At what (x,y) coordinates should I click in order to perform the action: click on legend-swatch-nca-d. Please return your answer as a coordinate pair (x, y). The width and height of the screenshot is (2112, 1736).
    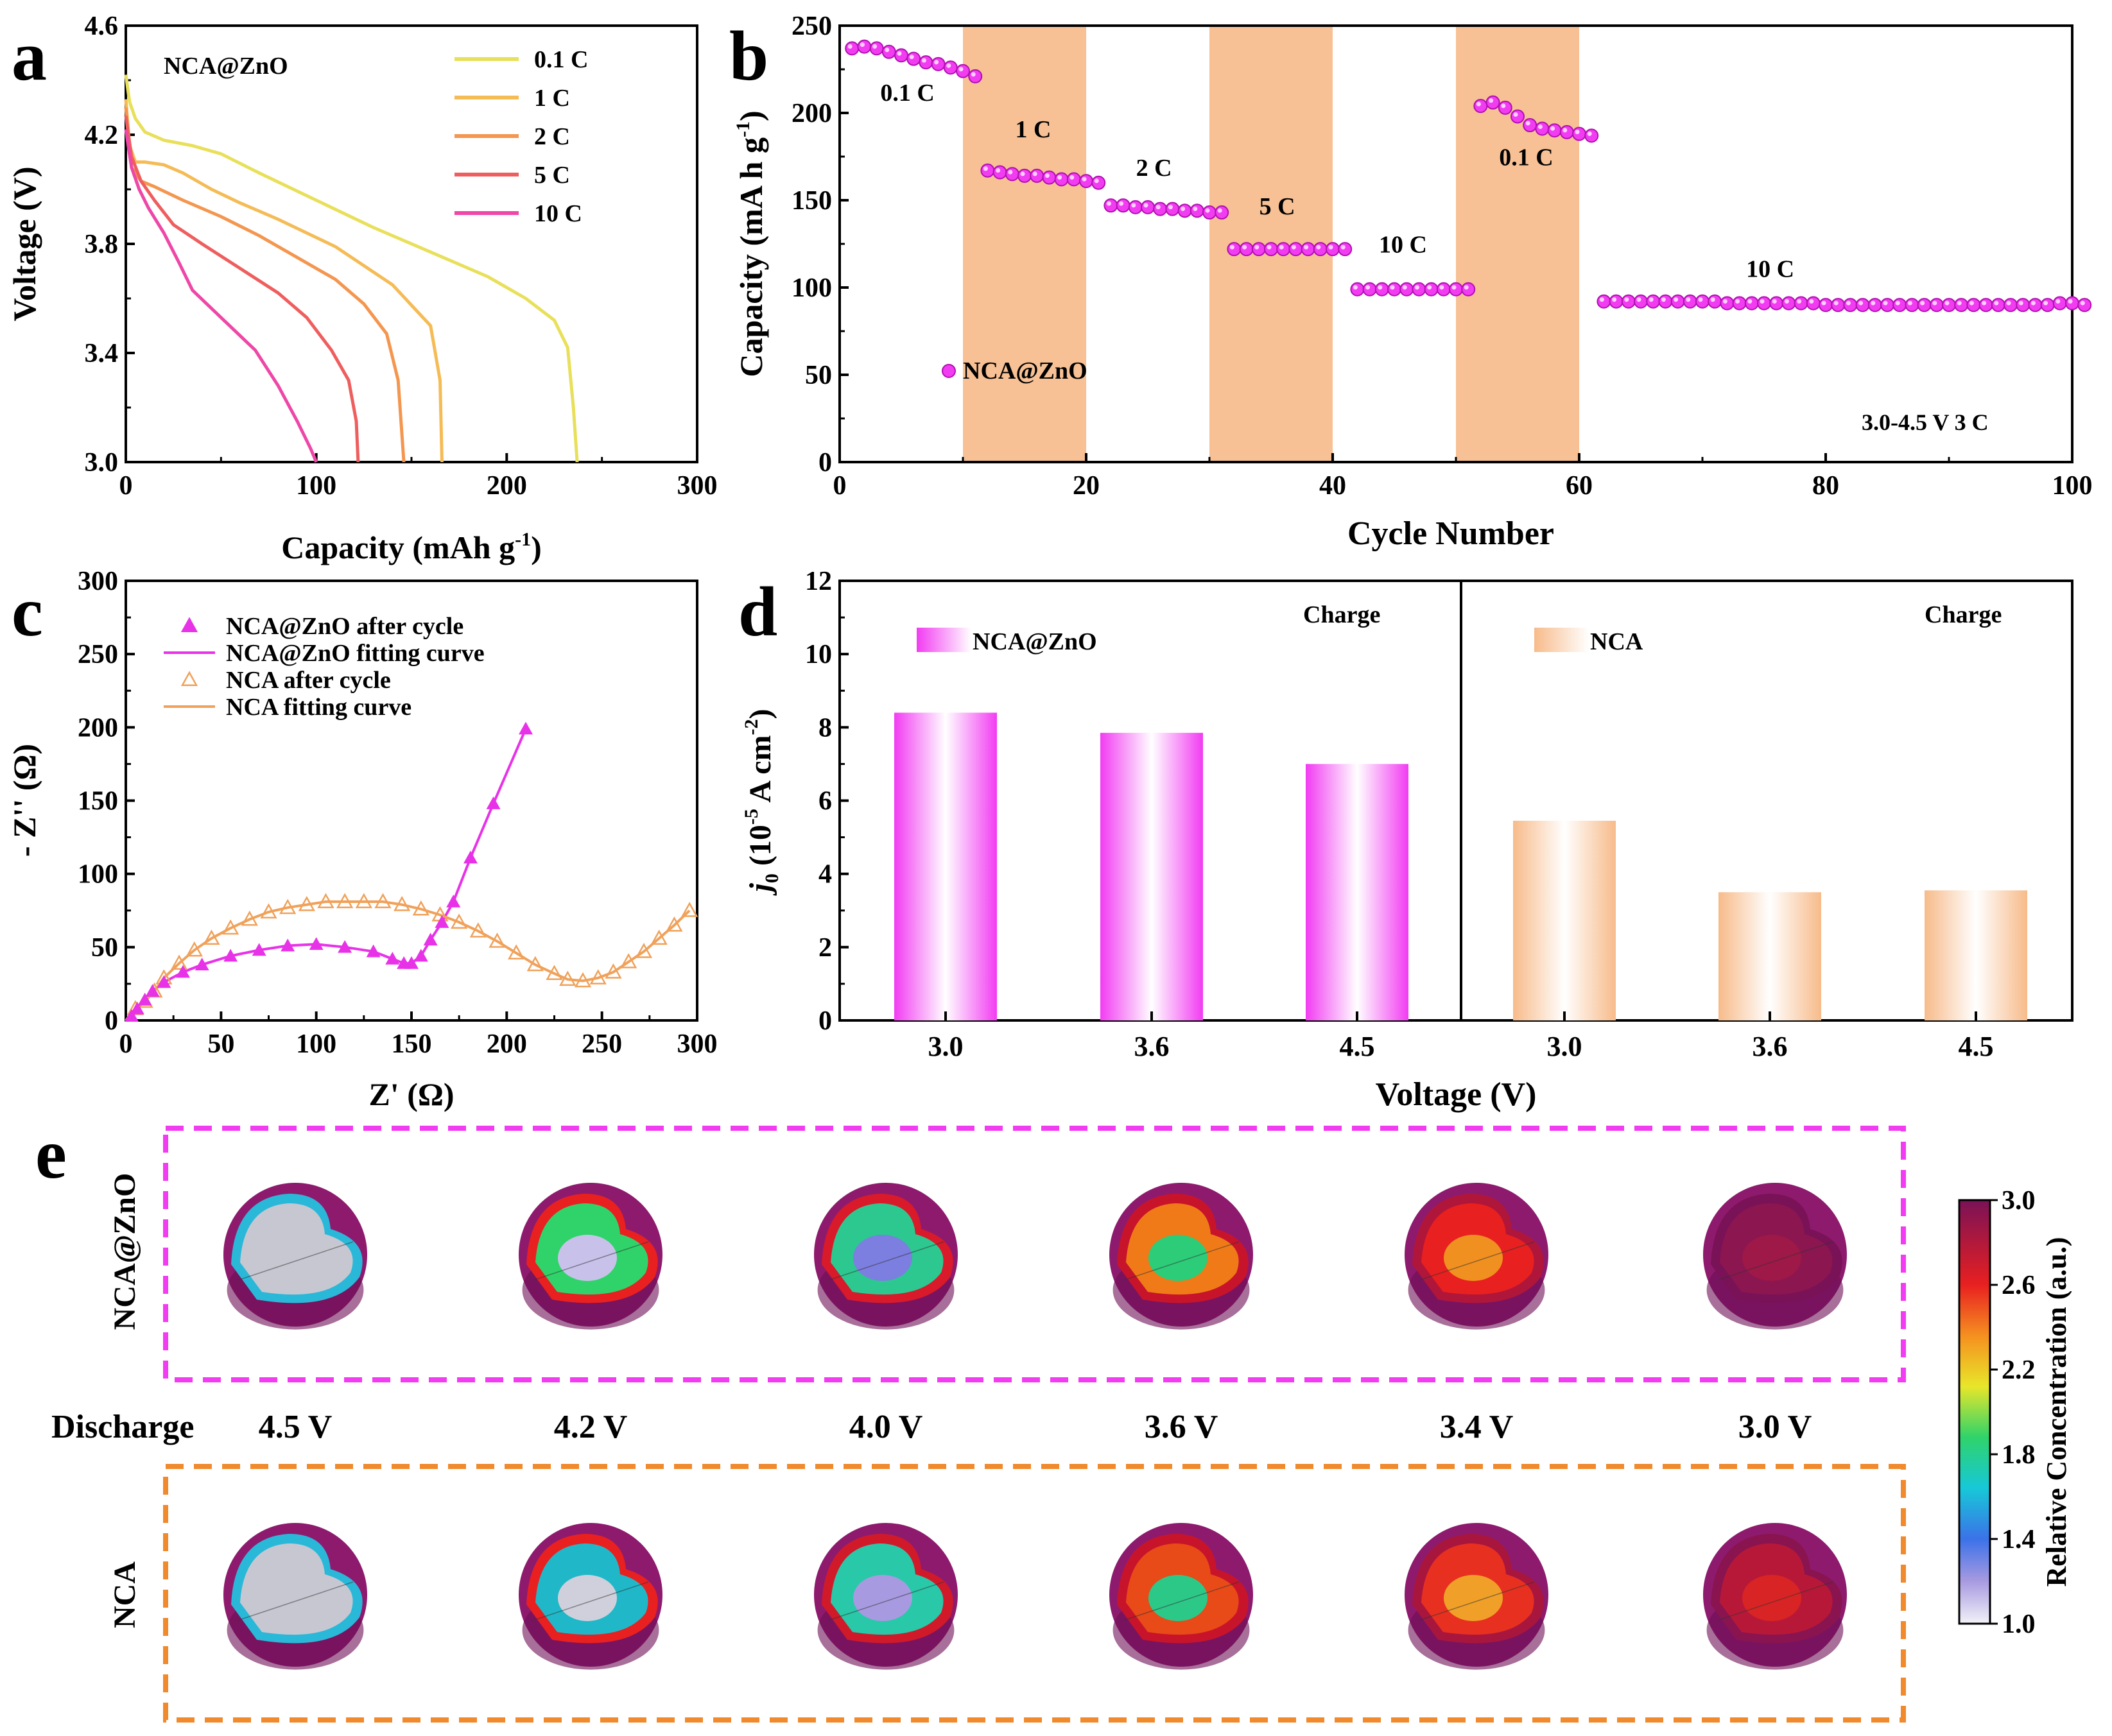
    Looking at the image, I should click on (1561, 640).